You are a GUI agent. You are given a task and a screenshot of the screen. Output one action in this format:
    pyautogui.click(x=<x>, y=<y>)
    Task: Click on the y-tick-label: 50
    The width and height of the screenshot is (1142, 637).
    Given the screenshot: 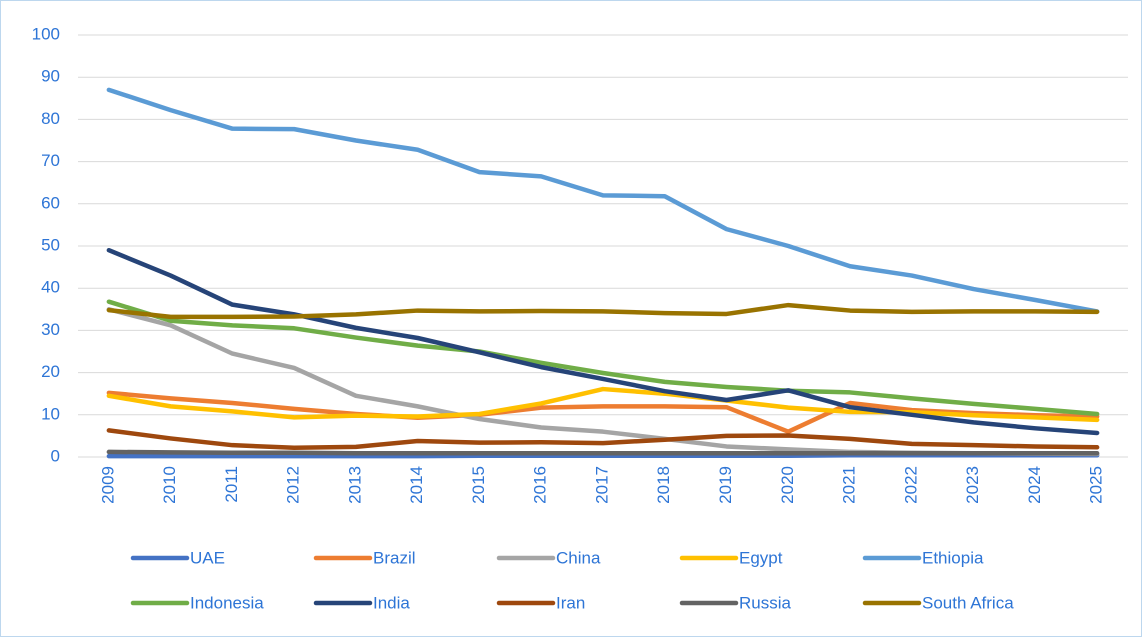 What is the action you would take?
    pyautogui.click(x=50, y=244)
    